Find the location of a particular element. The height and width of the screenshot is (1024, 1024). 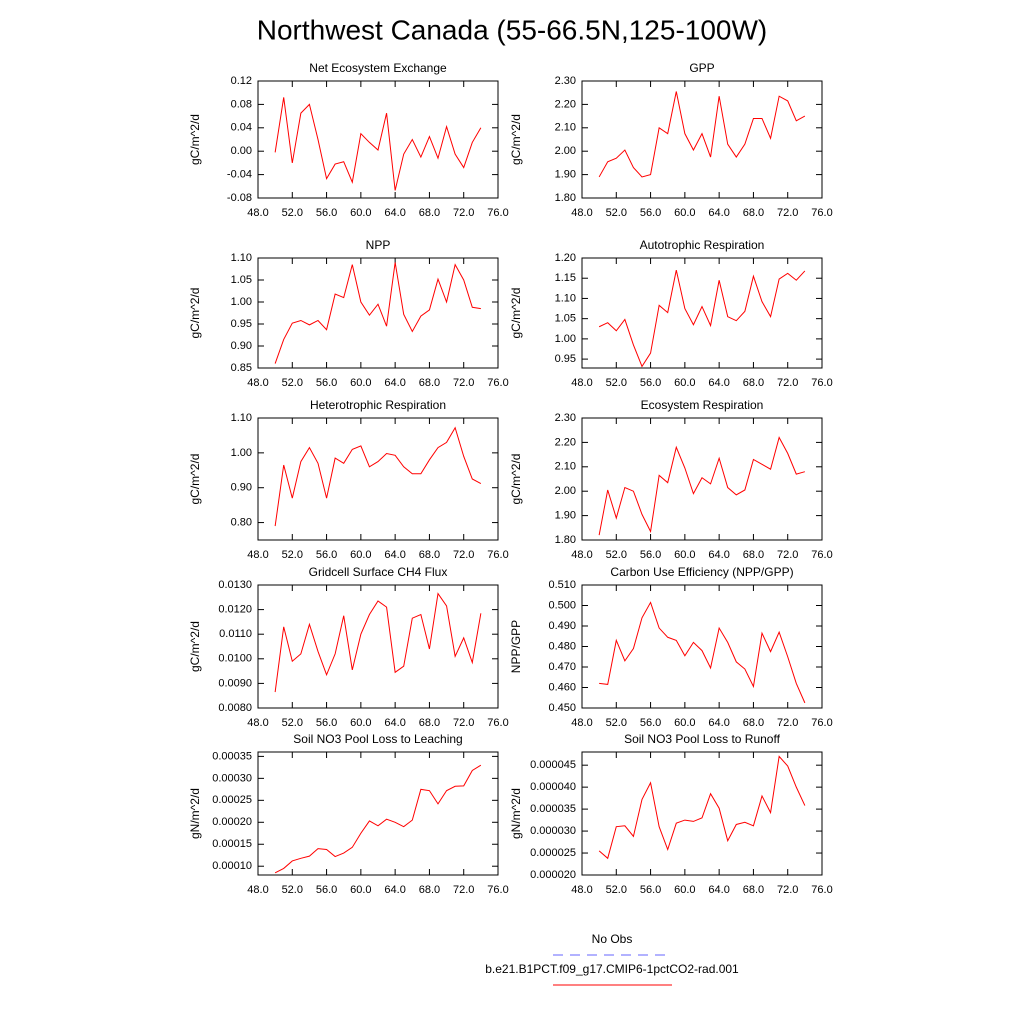

y-tick-label: 0.480 is located at coordinates (562, 646).